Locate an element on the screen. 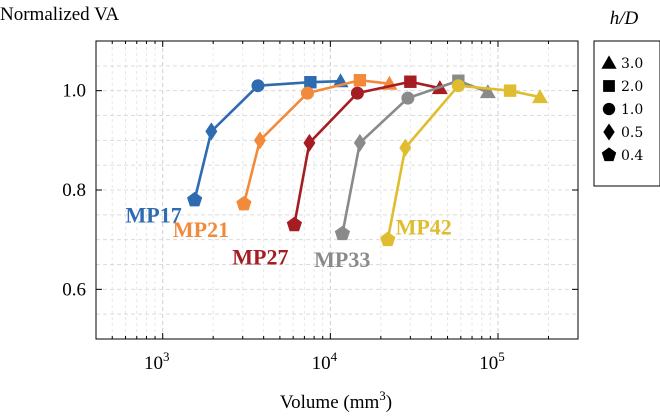 The image size is (660, 416). legend-pentagon-icon is located at coordinates (609, 154).